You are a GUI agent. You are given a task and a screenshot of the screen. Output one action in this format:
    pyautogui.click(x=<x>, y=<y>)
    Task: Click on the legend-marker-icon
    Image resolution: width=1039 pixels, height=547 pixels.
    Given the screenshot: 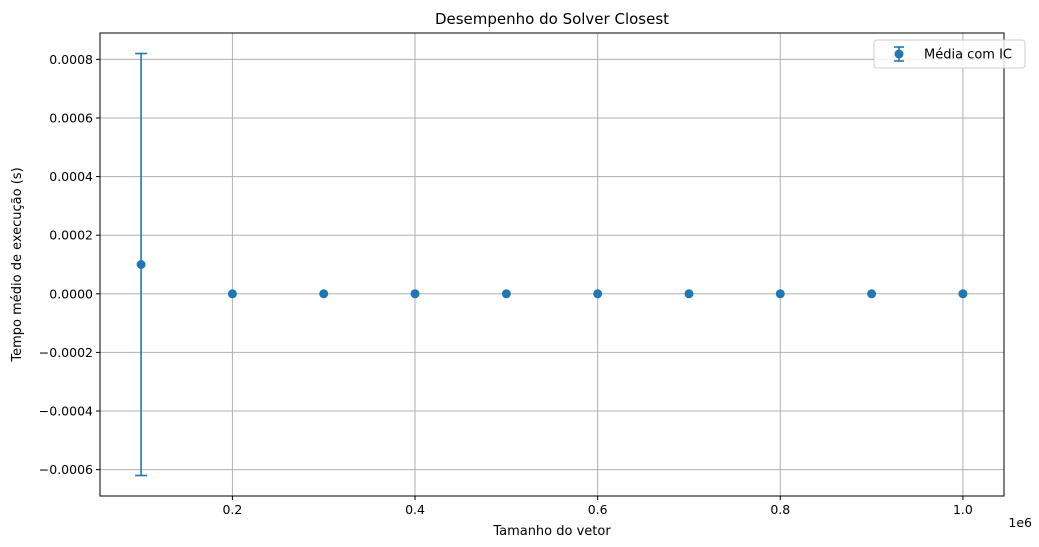 What is the action you would take?
    pyautogui.click(x=899, y=54)
    